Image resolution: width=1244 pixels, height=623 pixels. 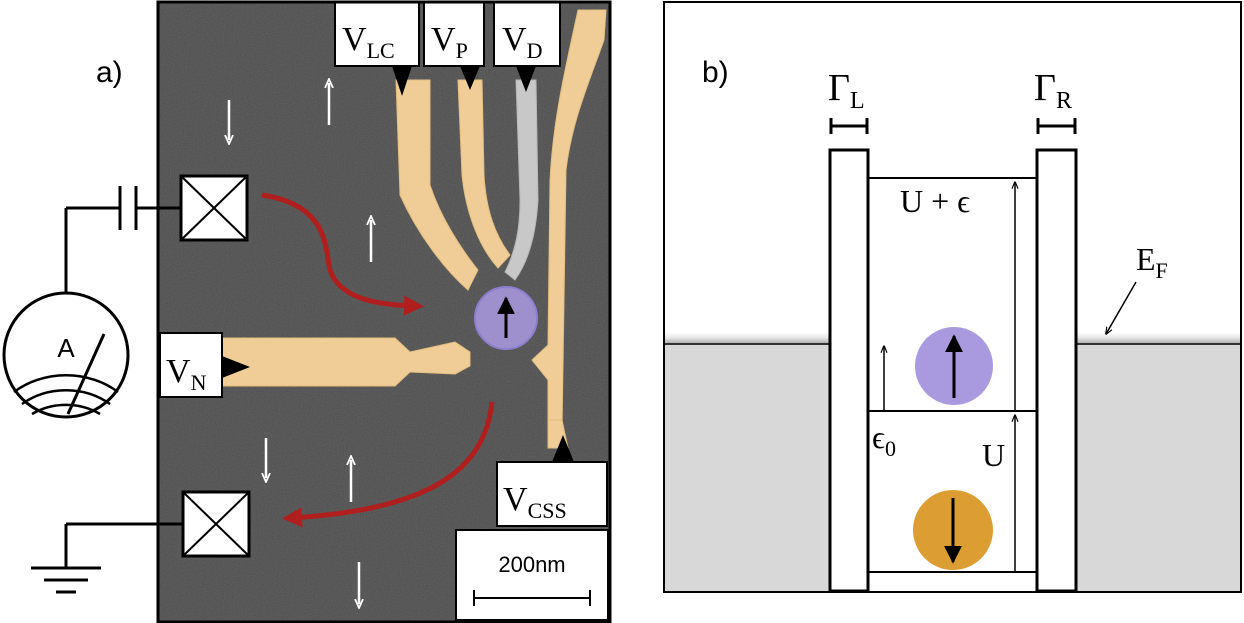 I want to click on fermi-sea-right, so click(x=1158, y=467).